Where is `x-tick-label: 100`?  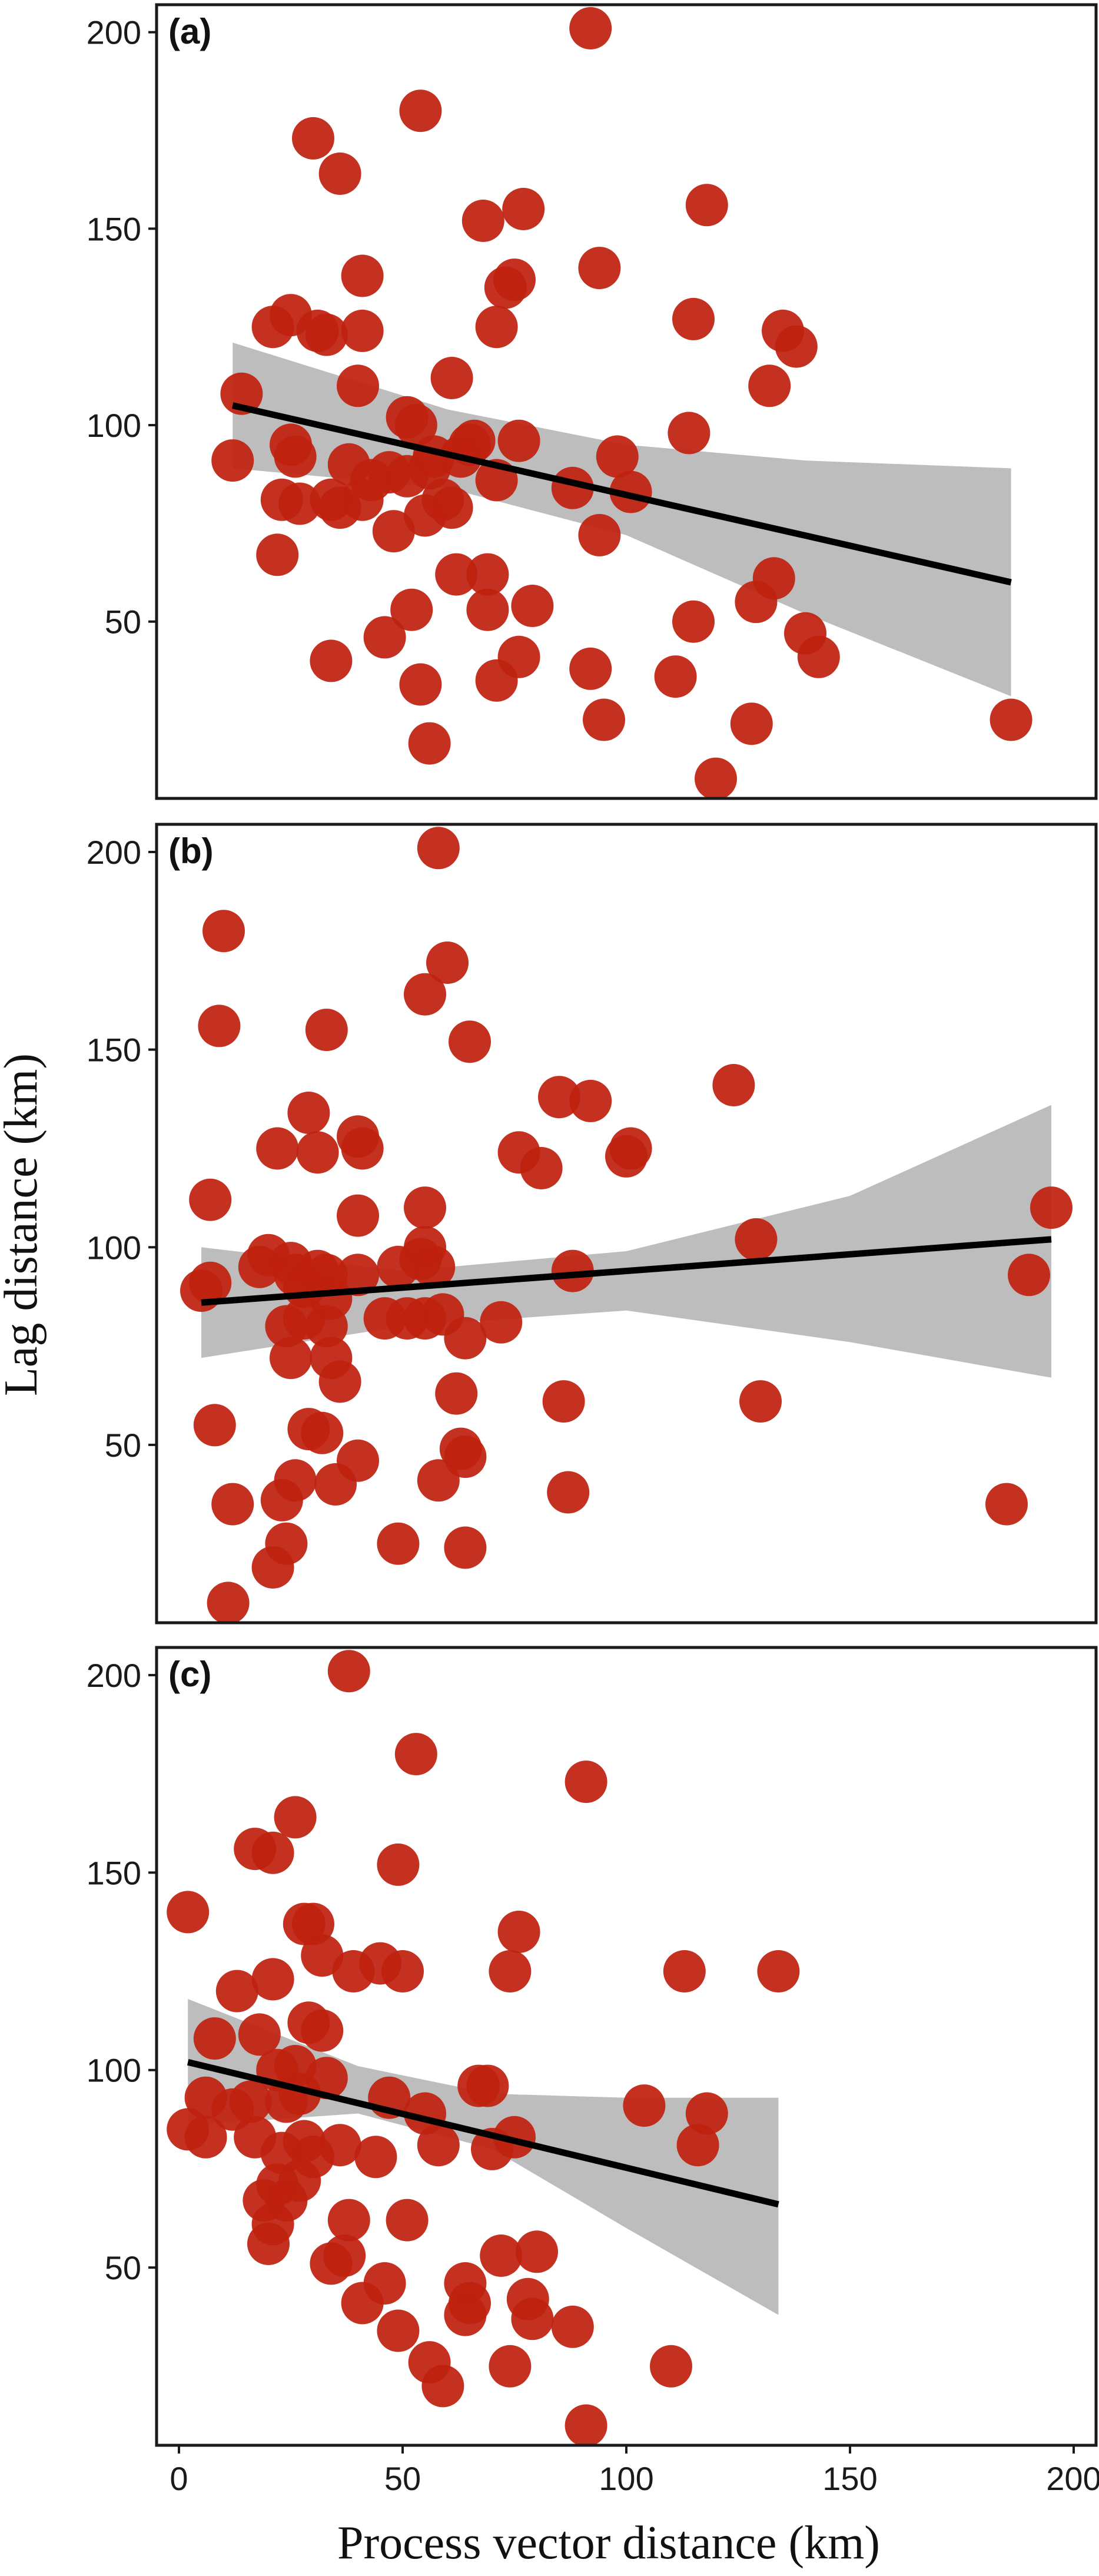 x-tick-label: 100 is located at coordinates (626, 2478).